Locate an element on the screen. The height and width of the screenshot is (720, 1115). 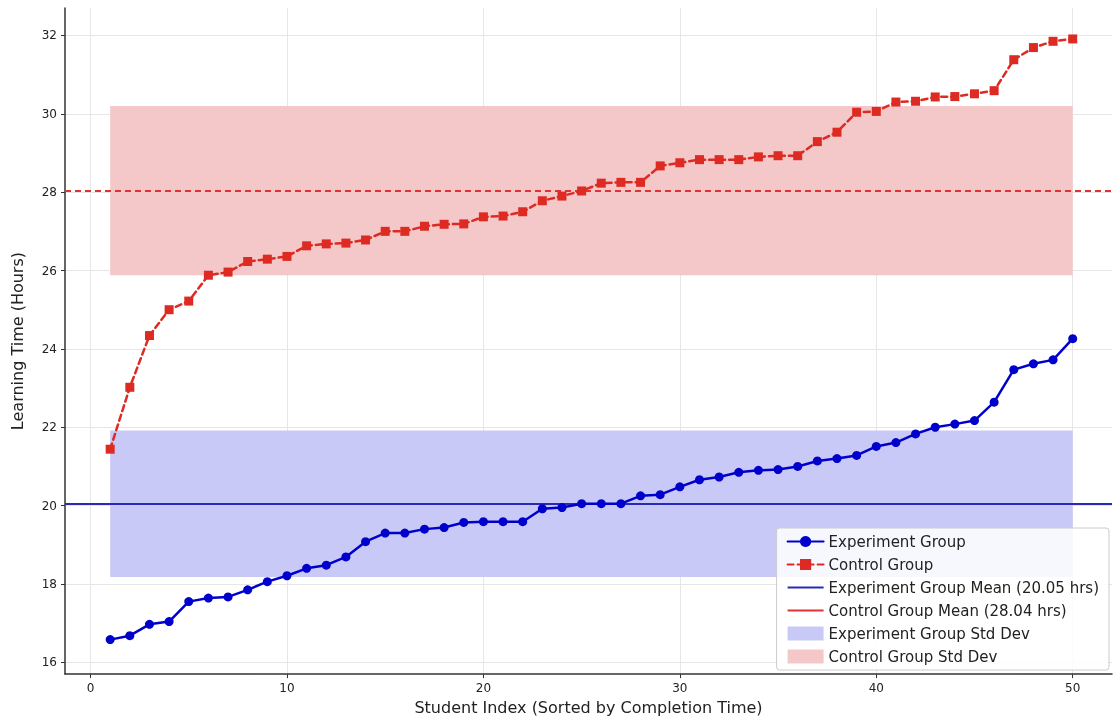
x-tick-label: 30 is located at coordinates (680, 688).